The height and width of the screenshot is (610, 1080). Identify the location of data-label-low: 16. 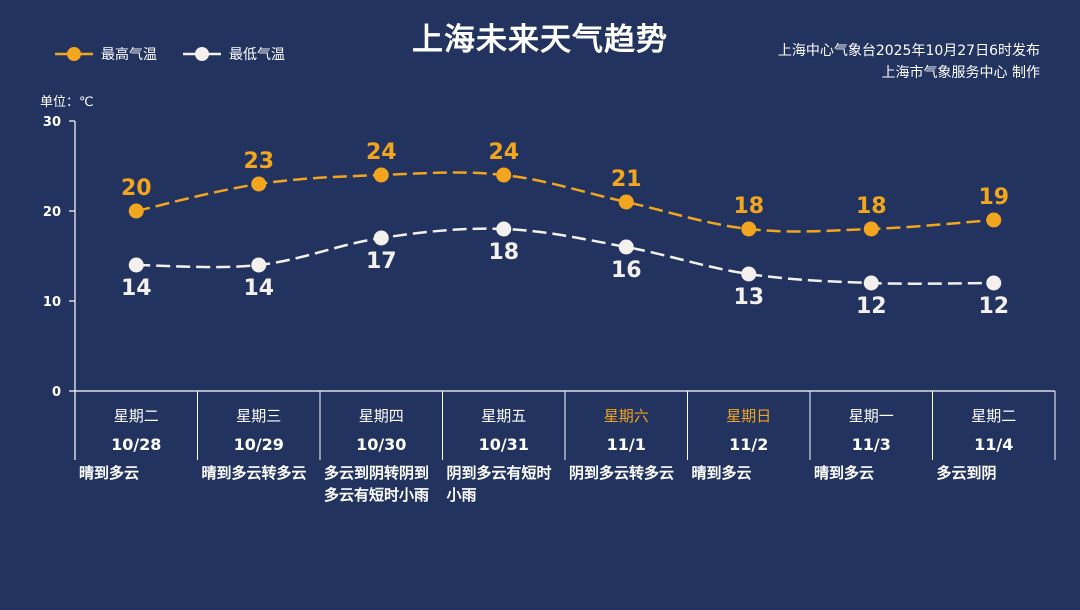
(626, 270).